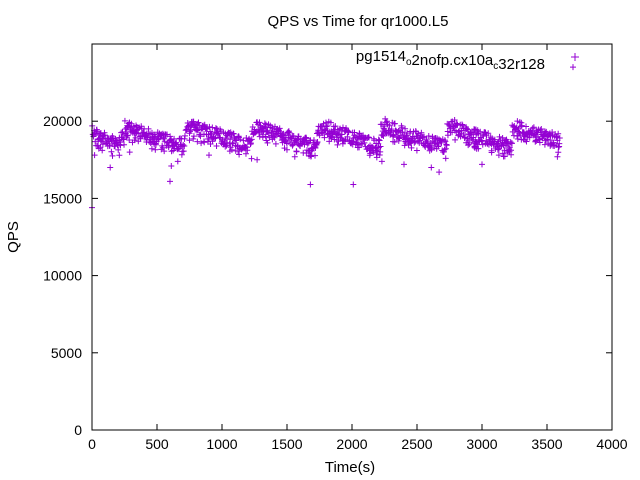 Image resolution: width=640 pixels, height=480 pixels. I want to click on y-axis-label: QPS, so click(13, 237).